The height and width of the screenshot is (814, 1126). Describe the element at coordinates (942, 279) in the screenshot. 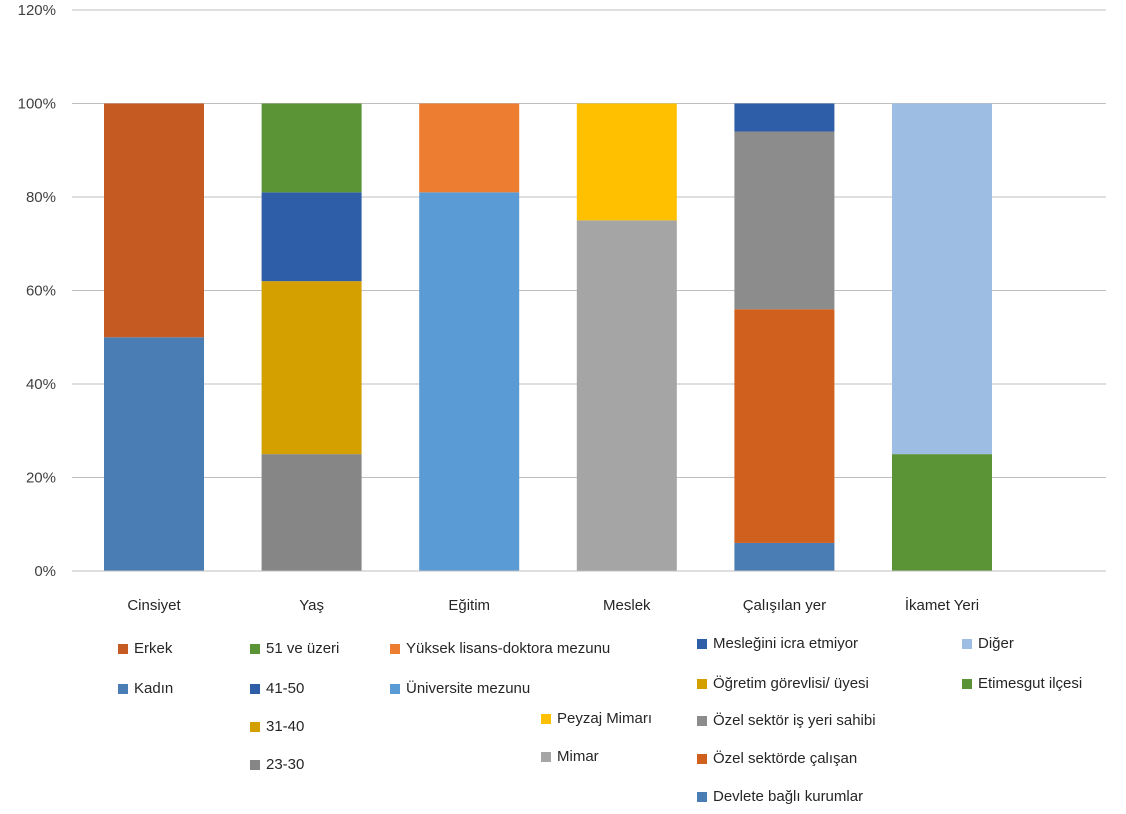

I see `bar-segment-diger` at that location.